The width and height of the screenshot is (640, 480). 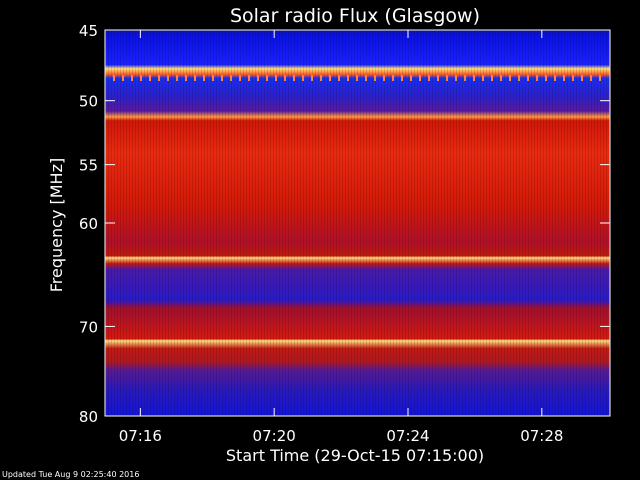 I want to click on y-tick-label: 70, so click(x=88, y=327).